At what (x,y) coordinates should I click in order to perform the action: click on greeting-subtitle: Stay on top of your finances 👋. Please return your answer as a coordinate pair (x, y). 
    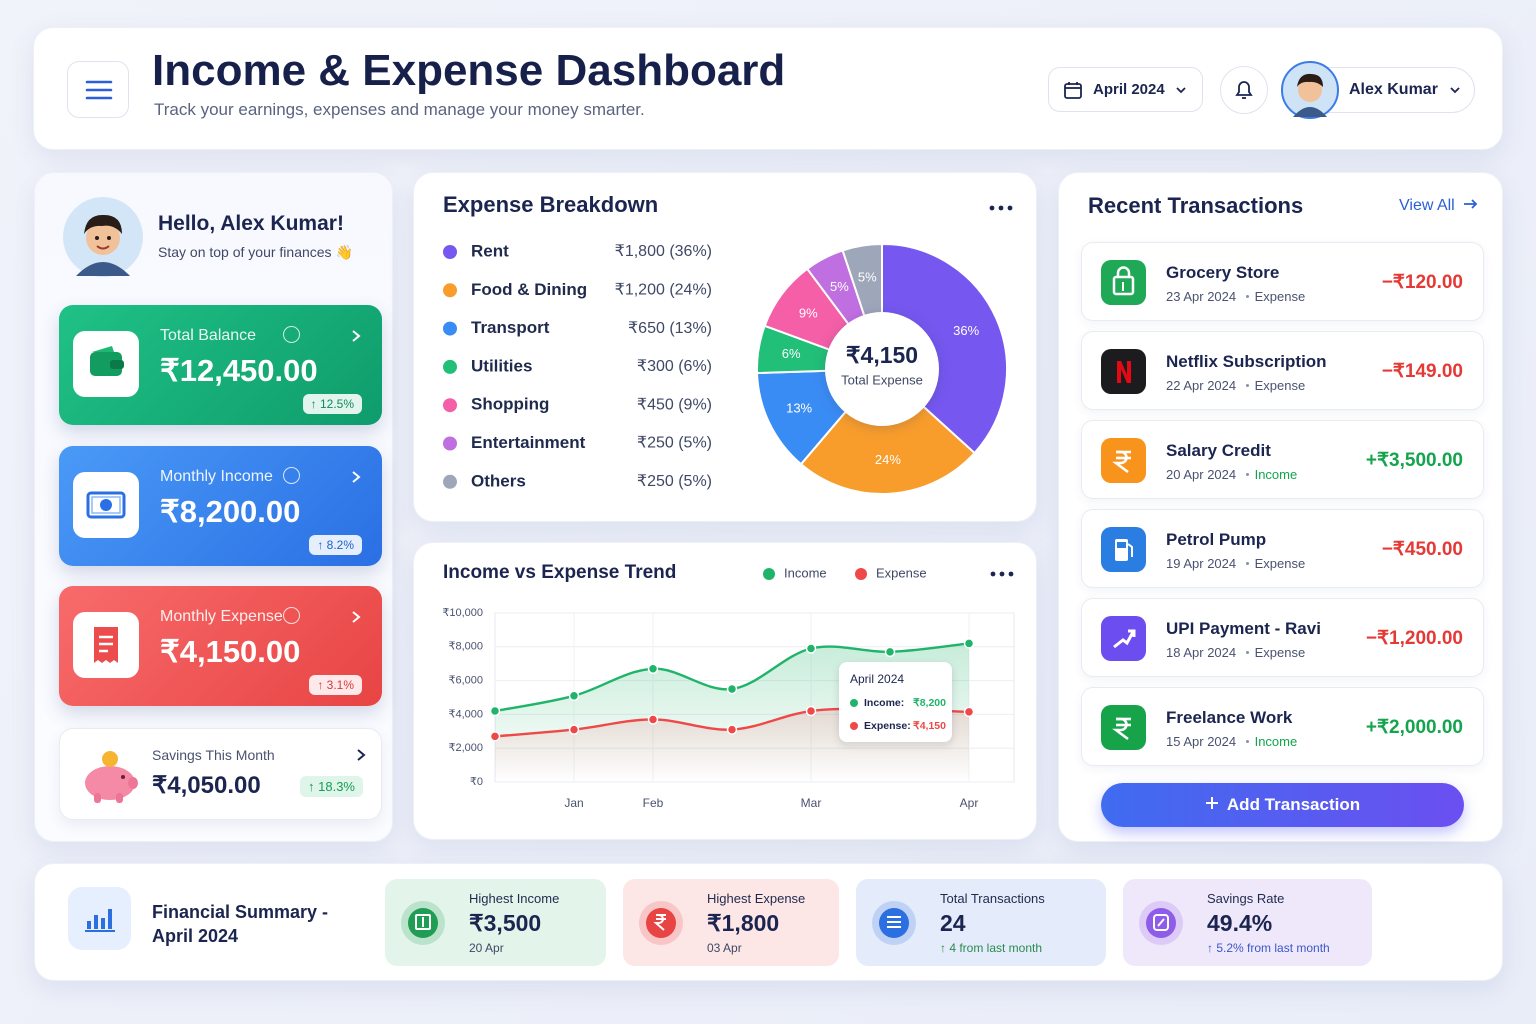
    Looking at the image, I should click on (255, 252).